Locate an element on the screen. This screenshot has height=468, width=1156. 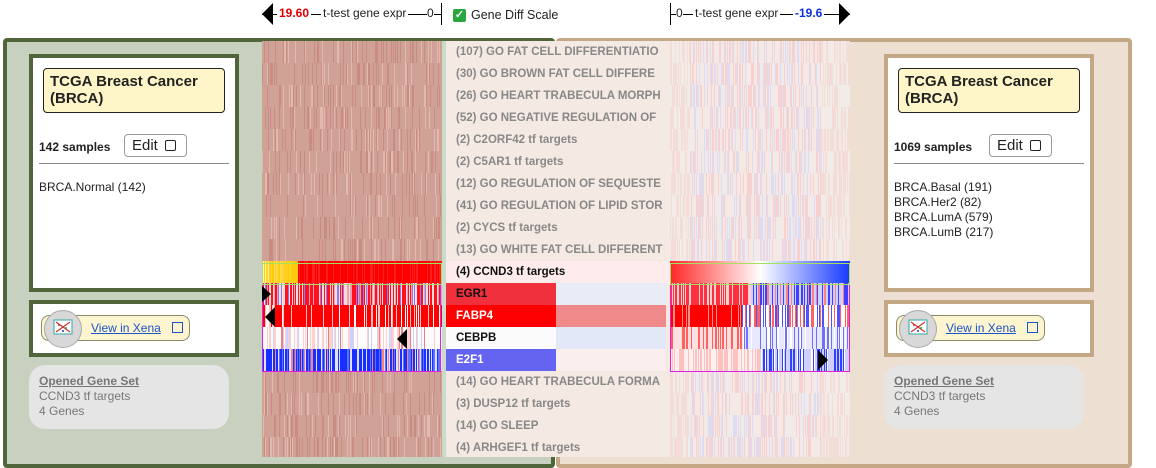
gene-diff-scale-toggle: ✓ Gene Diff Scale is located at coordinates (505, 15).